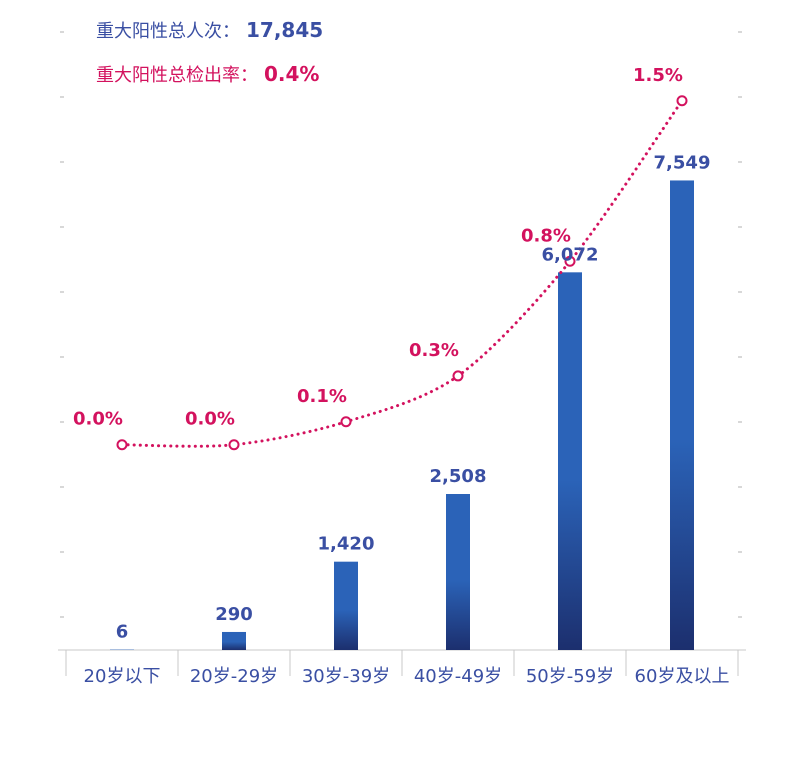 The image size is (795, 768). I want to click on x-tick-label: 20岁以下, so click(122, 676).